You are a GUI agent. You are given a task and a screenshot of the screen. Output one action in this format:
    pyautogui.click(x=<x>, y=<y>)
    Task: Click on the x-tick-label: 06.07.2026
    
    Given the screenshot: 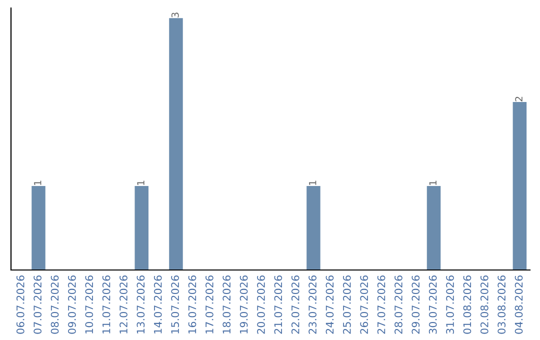 What is the action you would take?
    pyautogui.click(x=20, y=305)
    